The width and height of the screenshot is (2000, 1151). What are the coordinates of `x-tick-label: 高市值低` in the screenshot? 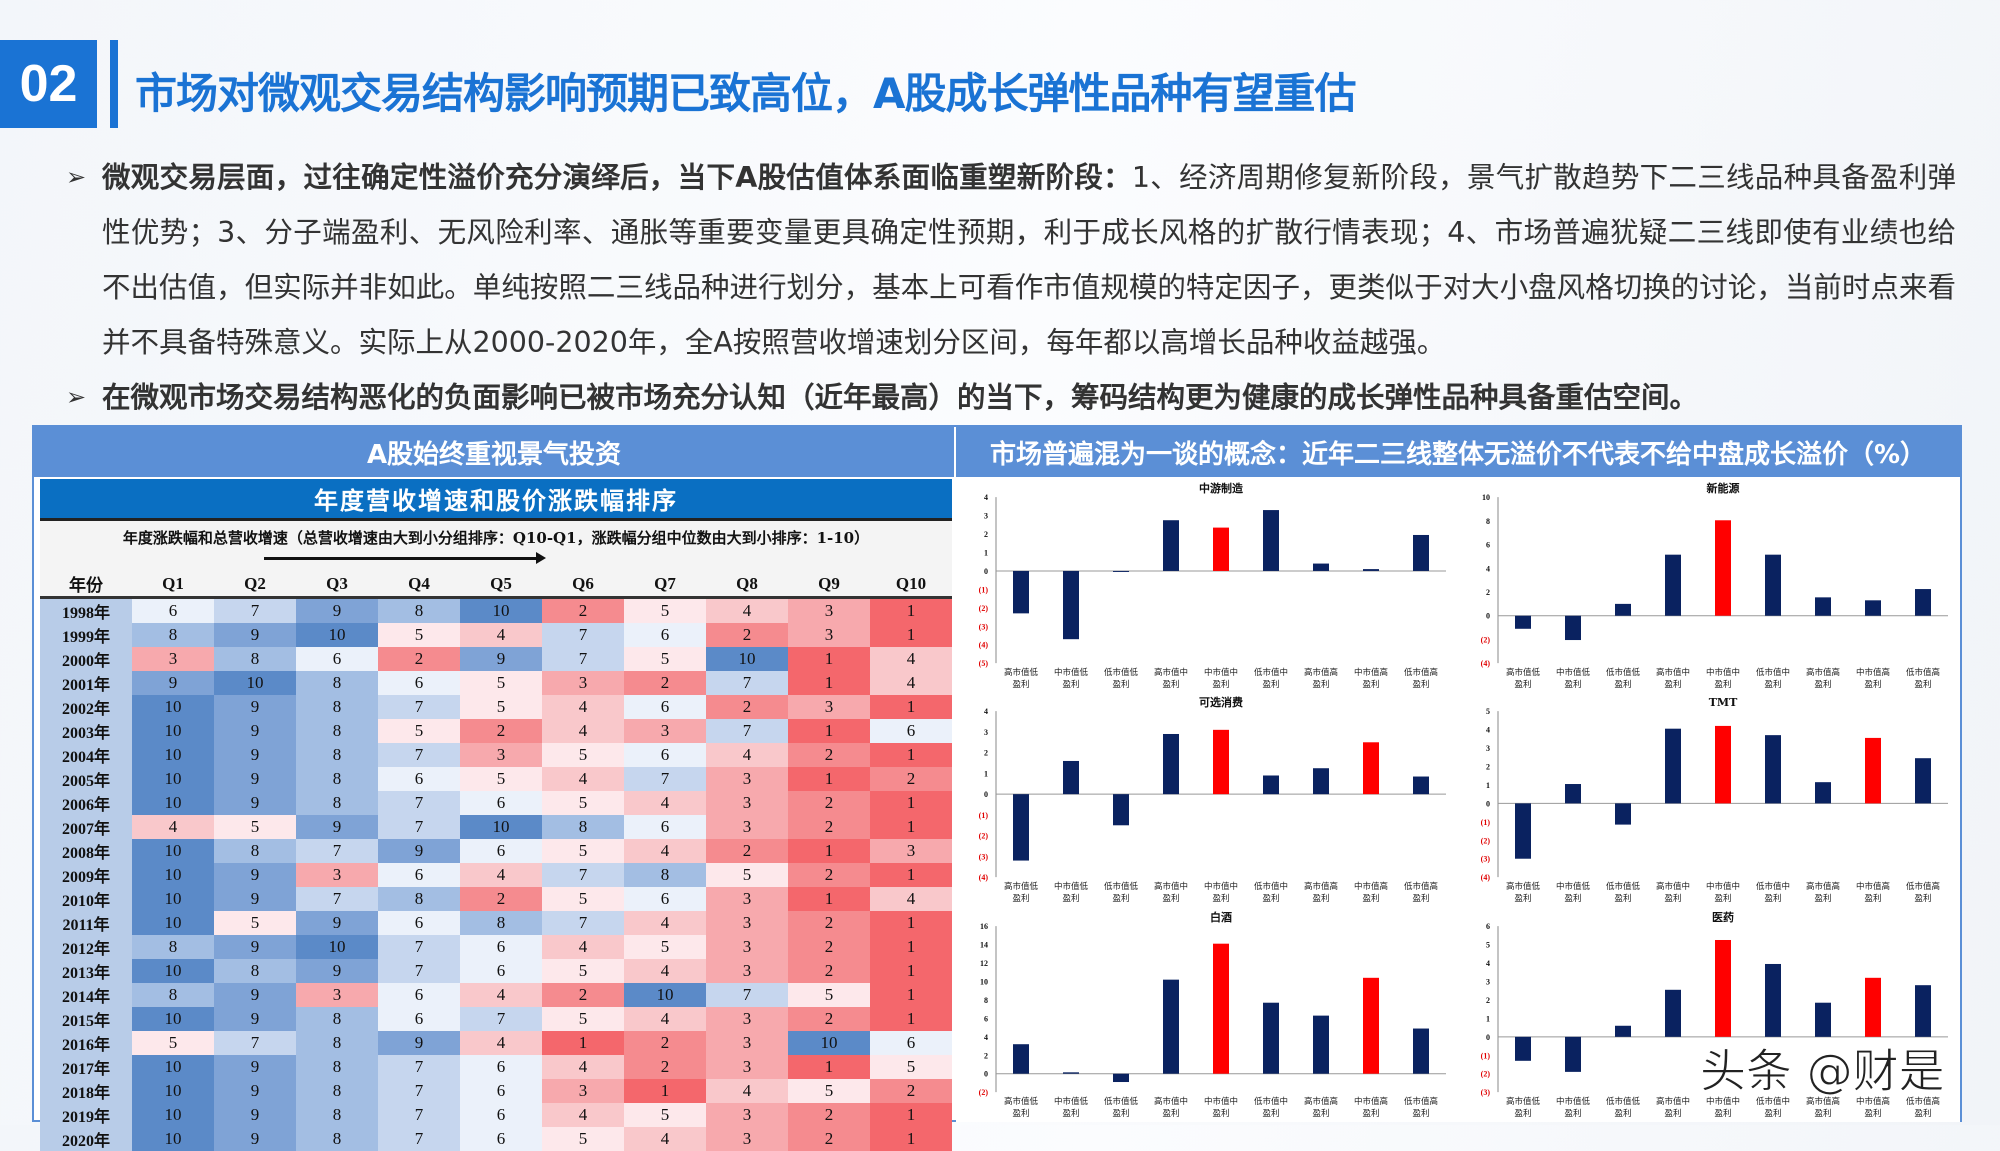 It's located at (1523, 886).